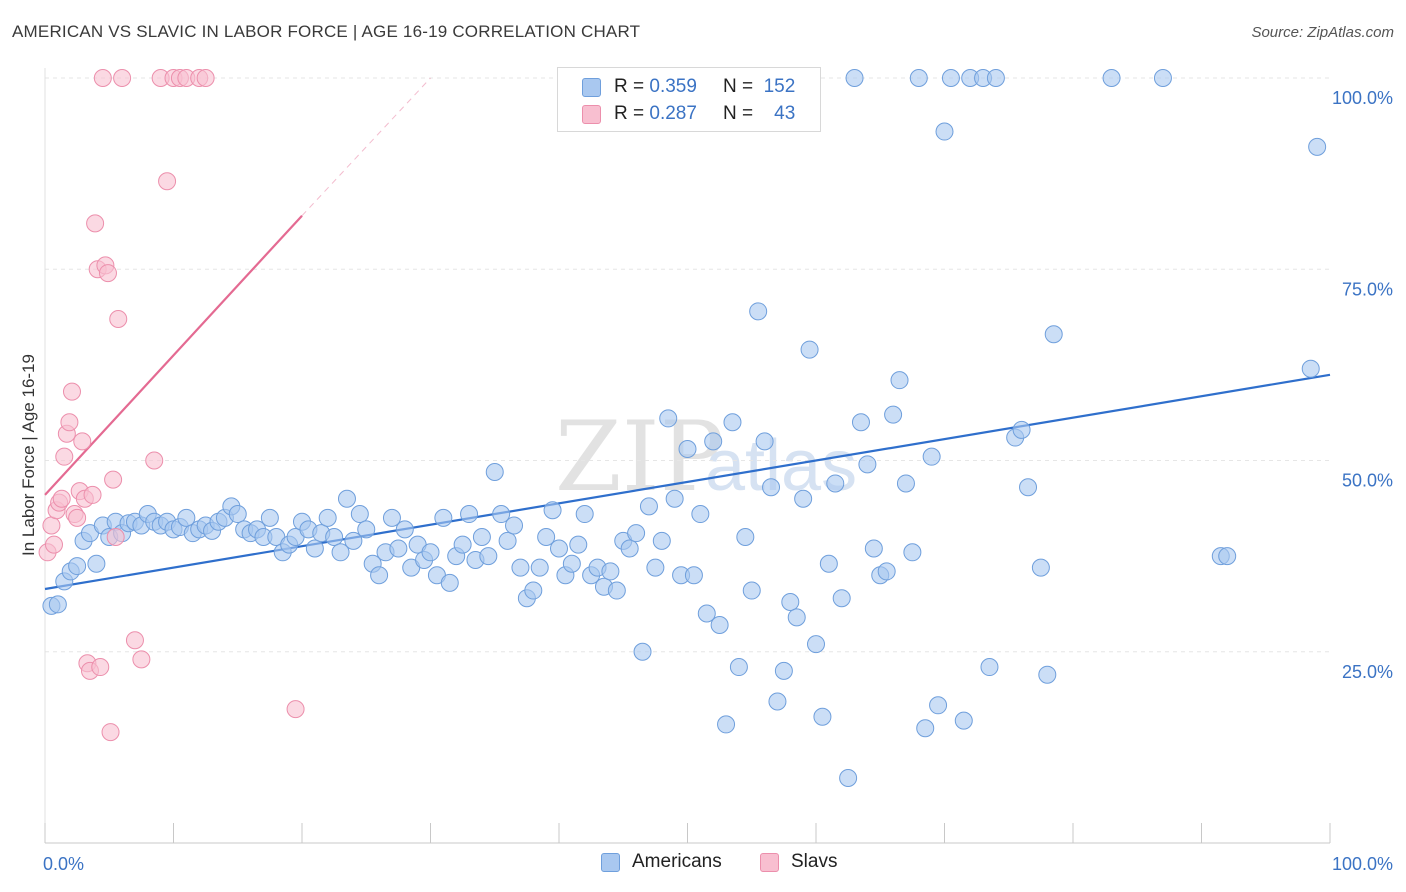 The width and height of the screenshot is (1406, 892). What do you see at coordinates (798, 862) in the screenshot?
I see `legend-item-slavs: Slavs` at bounding box center [798, 862].